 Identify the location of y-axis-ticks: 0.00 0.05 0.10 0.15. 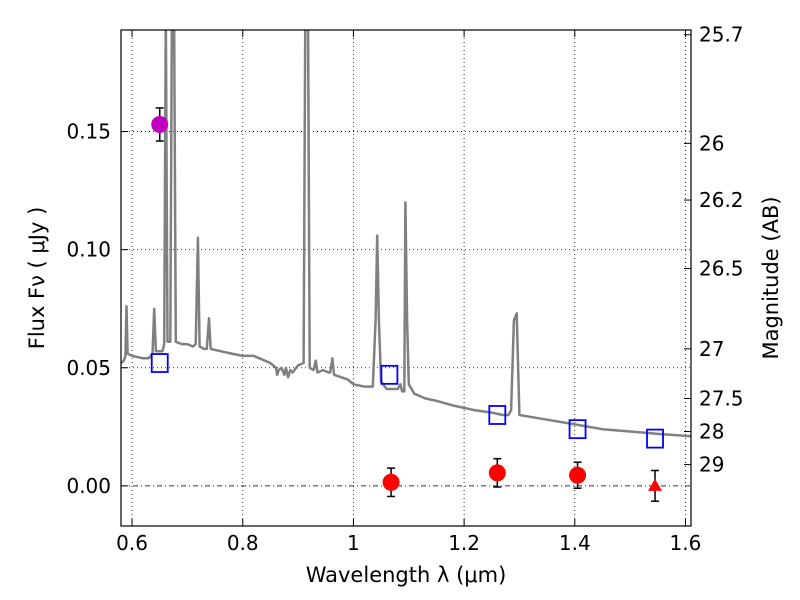
(97, 309).